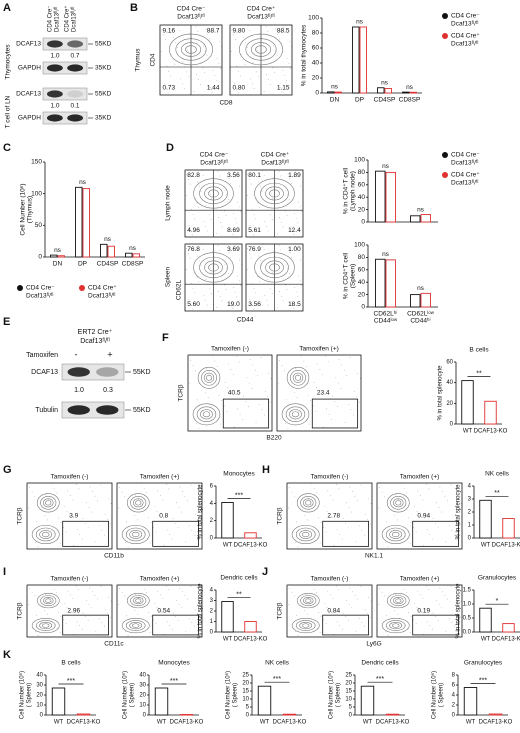  I want to click on band, so click(75, 44).